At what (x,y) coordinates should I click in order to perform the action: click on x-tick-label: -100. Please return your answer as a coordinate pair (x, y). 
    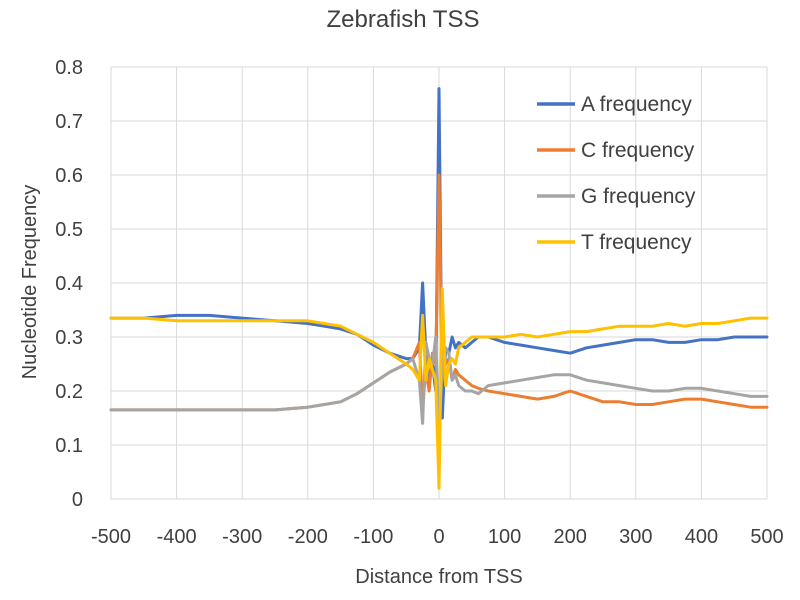
    Looking at the image, I should click on (373, 537).